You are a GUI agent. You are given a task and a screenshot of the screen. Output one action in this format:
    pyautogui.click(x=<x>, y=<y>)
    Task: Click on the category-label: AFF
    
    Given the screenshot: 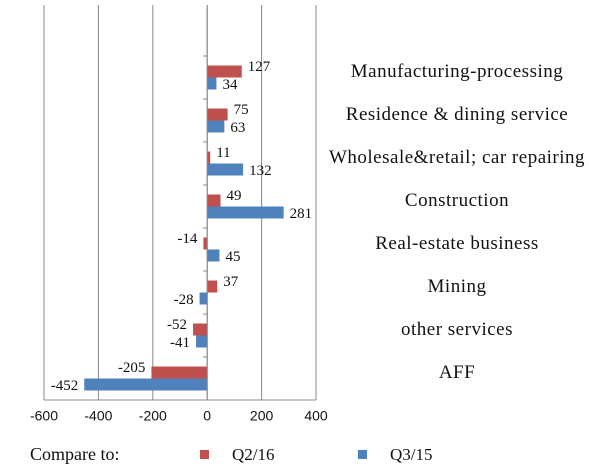 What is the action you would take?
    pyautogui.click(x=457, y=372)
    